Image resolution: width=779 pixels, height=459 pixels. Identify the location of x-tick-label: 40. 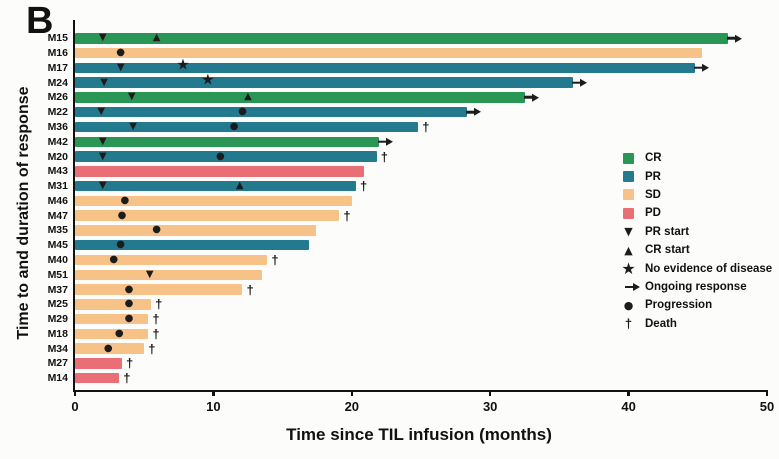
(628, 406).